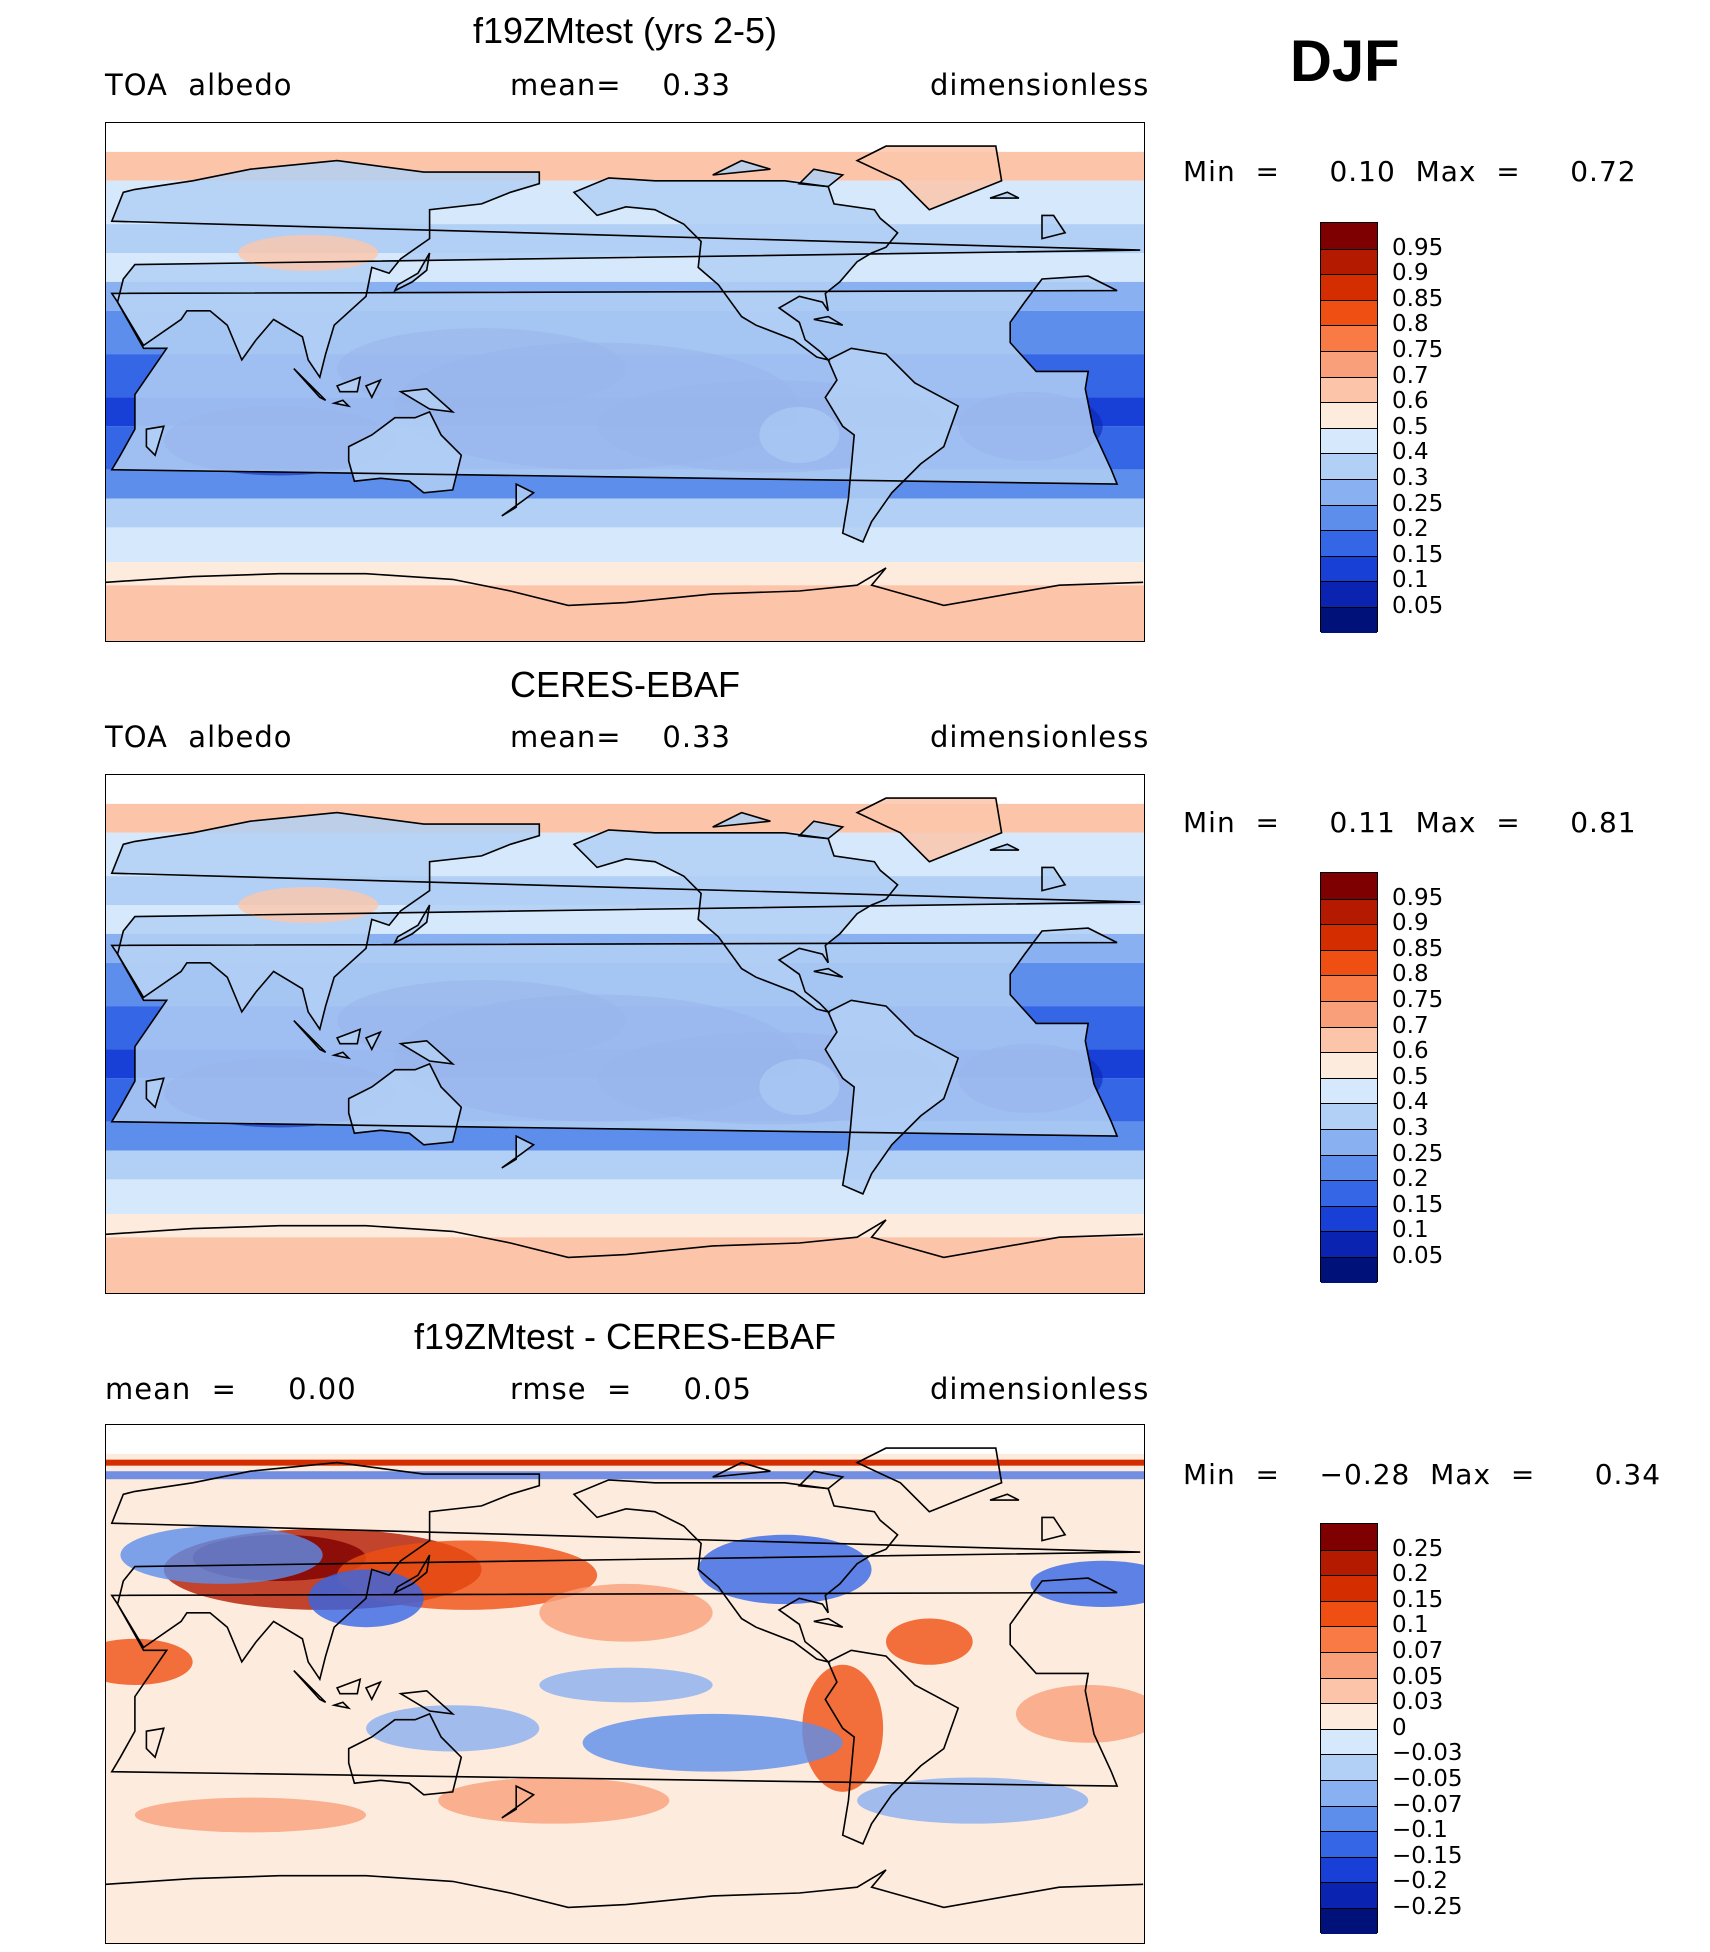 This screenshot has width=1710, height=1952. I want to click on min-max-label: Min = 0.10 Max = 0.72, so click(1410, 171).